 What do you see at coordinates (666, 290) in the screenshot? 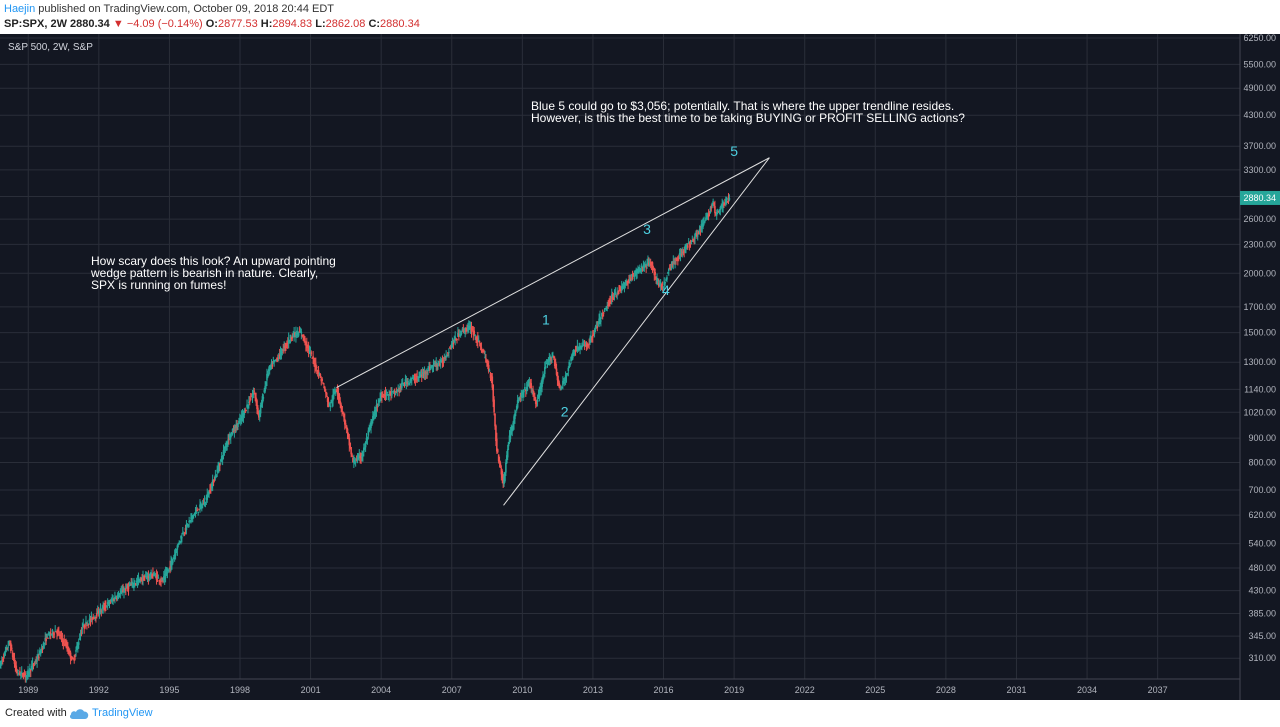
I see `wave-label: 4` at bounding box center [666, 290].